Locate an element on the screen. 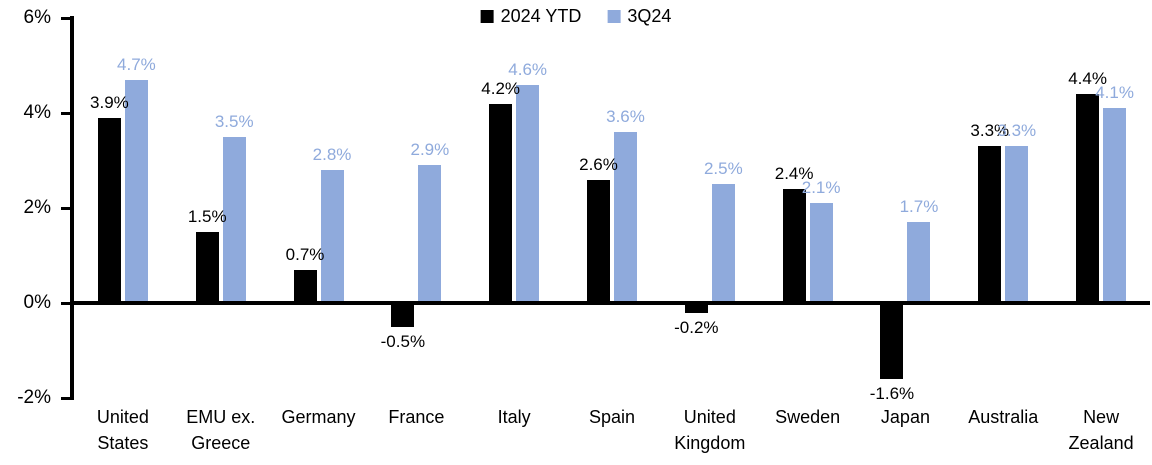 This screenshot has height=465, width=1152. bar-value-label: -0.5% is located at coordinates (403, 341).